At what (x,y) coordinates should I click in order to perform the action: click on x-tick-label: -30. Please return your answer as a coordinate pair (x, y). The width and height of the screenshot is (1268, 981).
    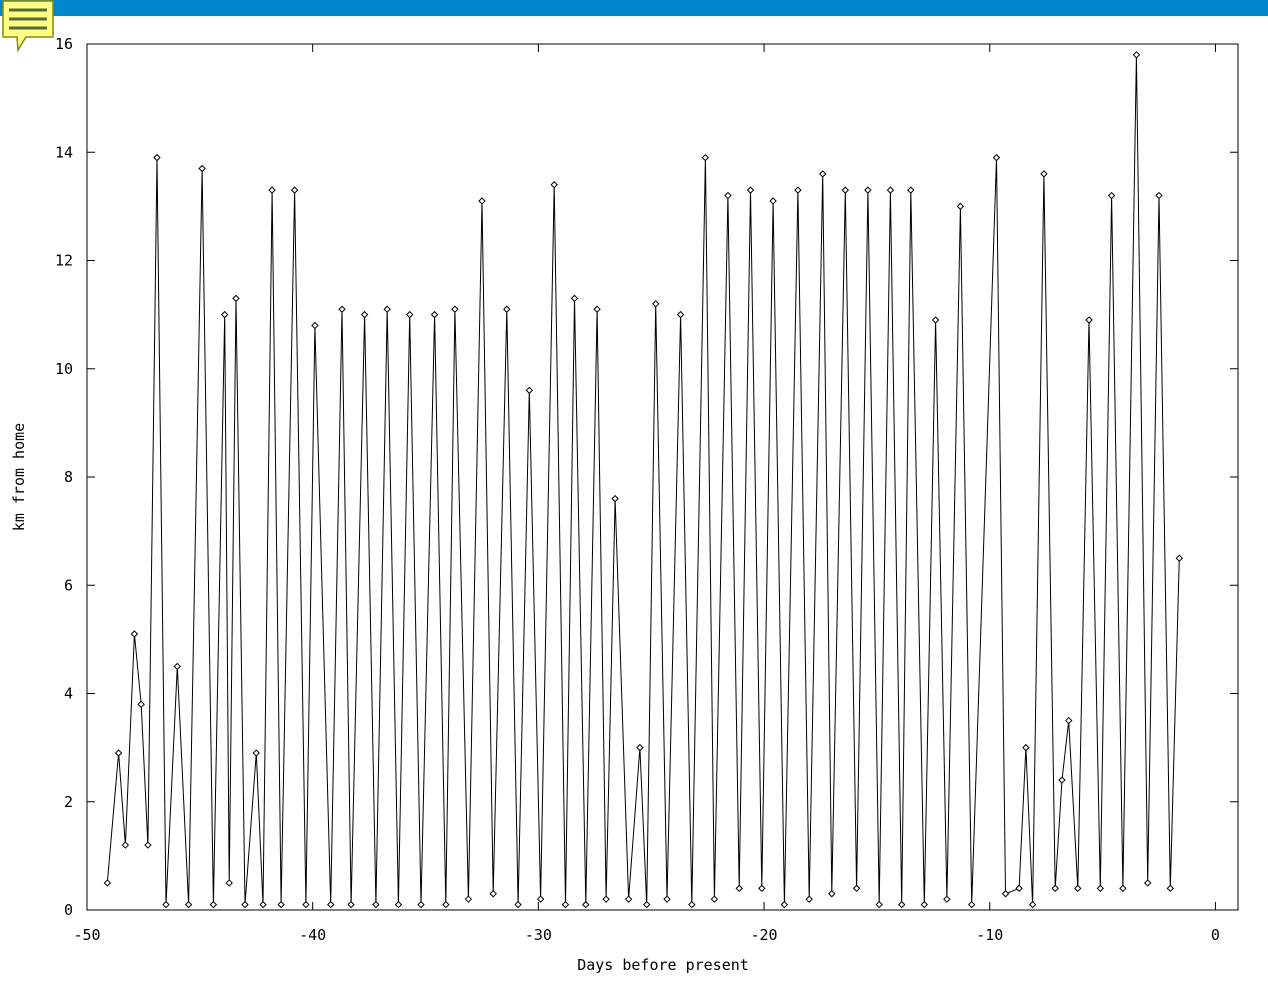
    Looking at the image, I should click on (538, 935).